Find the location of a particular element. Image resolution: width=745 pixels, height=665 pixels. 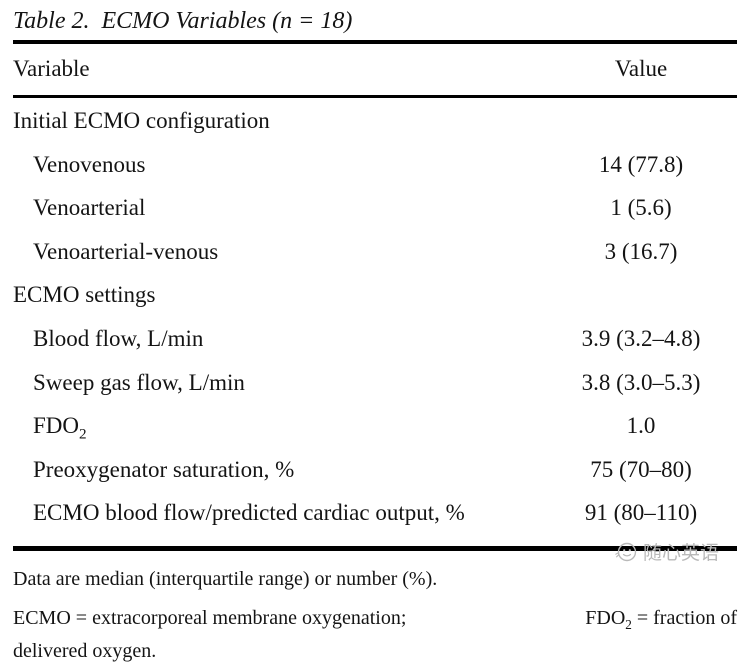

abbreviations-line2: delivered oxygen. is located at coordinates (85, 650).